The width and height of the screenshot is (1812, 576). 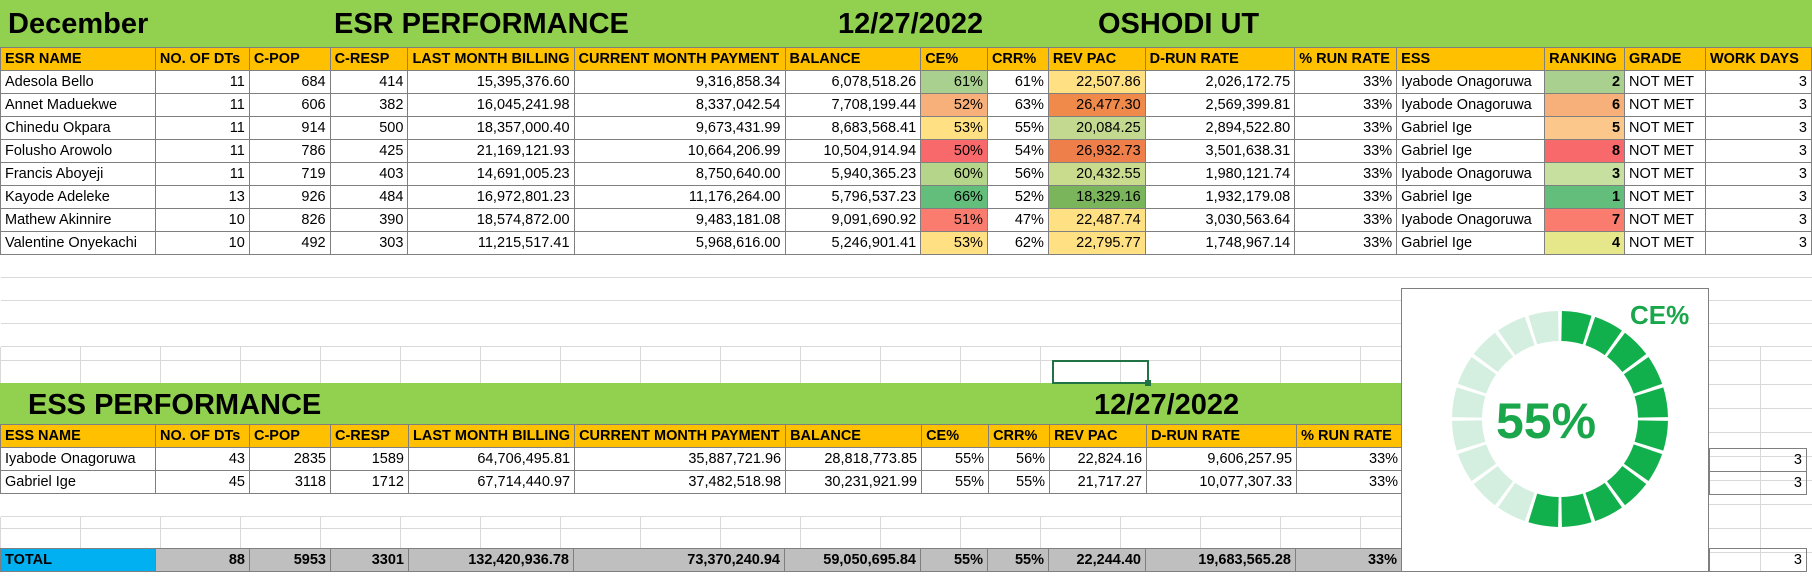 I want to click on esr-cell: 18,357,000.40, so click(x=491, y=128).